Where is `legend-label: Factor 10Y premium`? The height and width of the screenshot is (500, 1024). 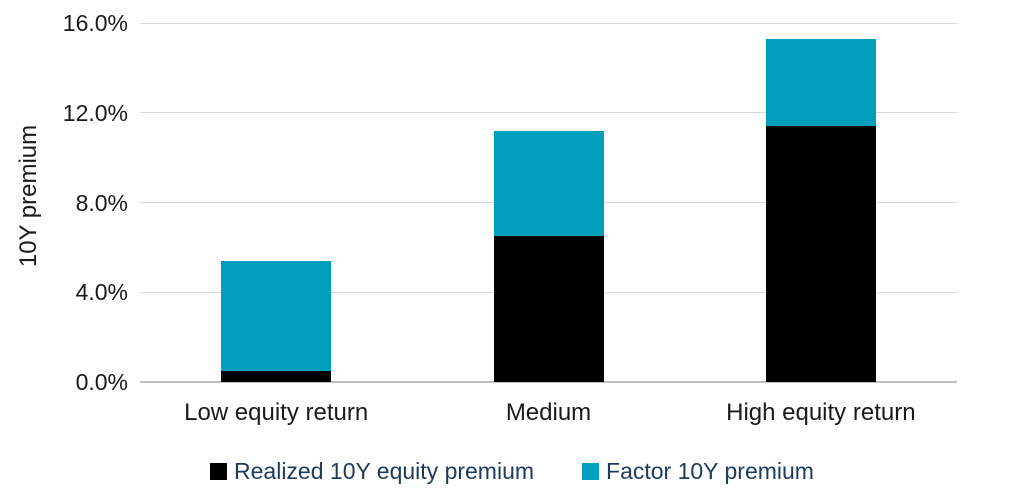 legend-label: Factor 10Y premium is located at coordinates (710, 471).